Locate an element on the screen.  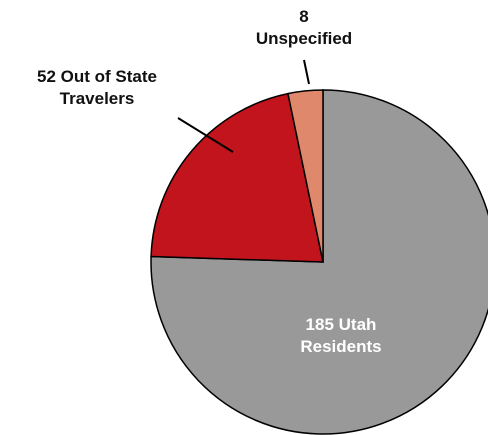
value-label: 52 is located at coordinates (46, 76).